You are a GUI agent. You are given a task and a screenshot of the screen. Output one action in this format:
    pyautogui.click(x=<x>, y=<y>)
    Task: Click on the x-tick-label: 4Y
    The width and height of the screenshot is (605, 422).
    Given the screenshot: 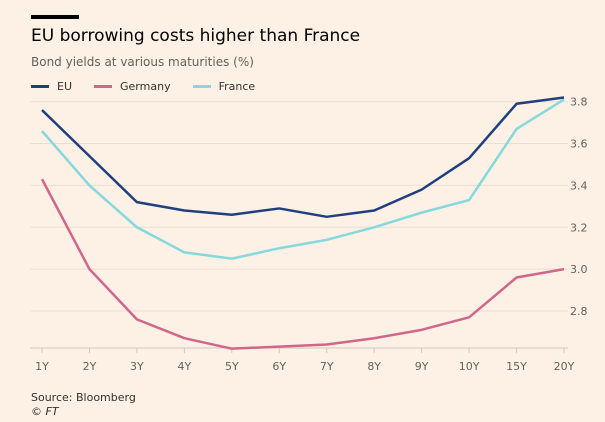 What is the action you would take?
    pyautogui.click(x=185, y=366)
    